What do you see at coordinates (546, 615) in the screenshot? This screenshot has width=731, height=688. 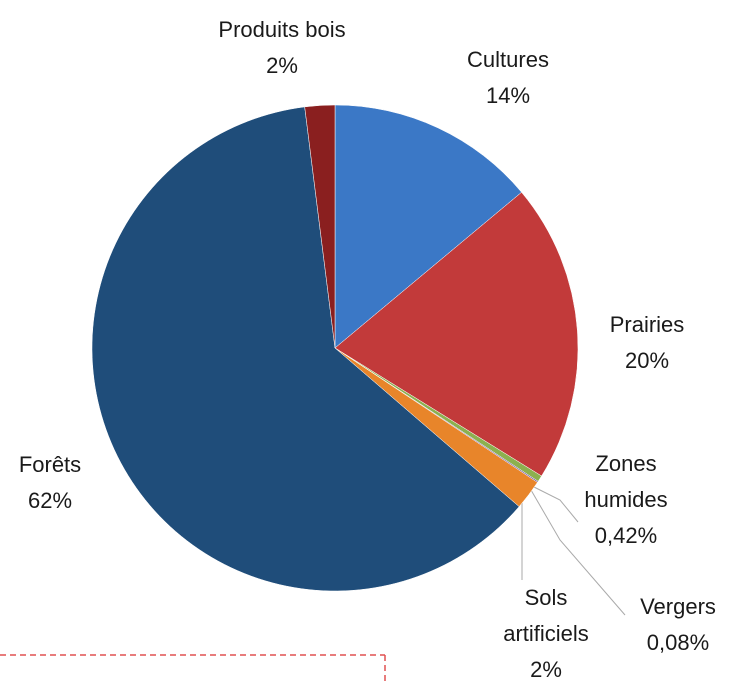 I see `category-label: Sols artificiels` at bounding box center [546, 615].